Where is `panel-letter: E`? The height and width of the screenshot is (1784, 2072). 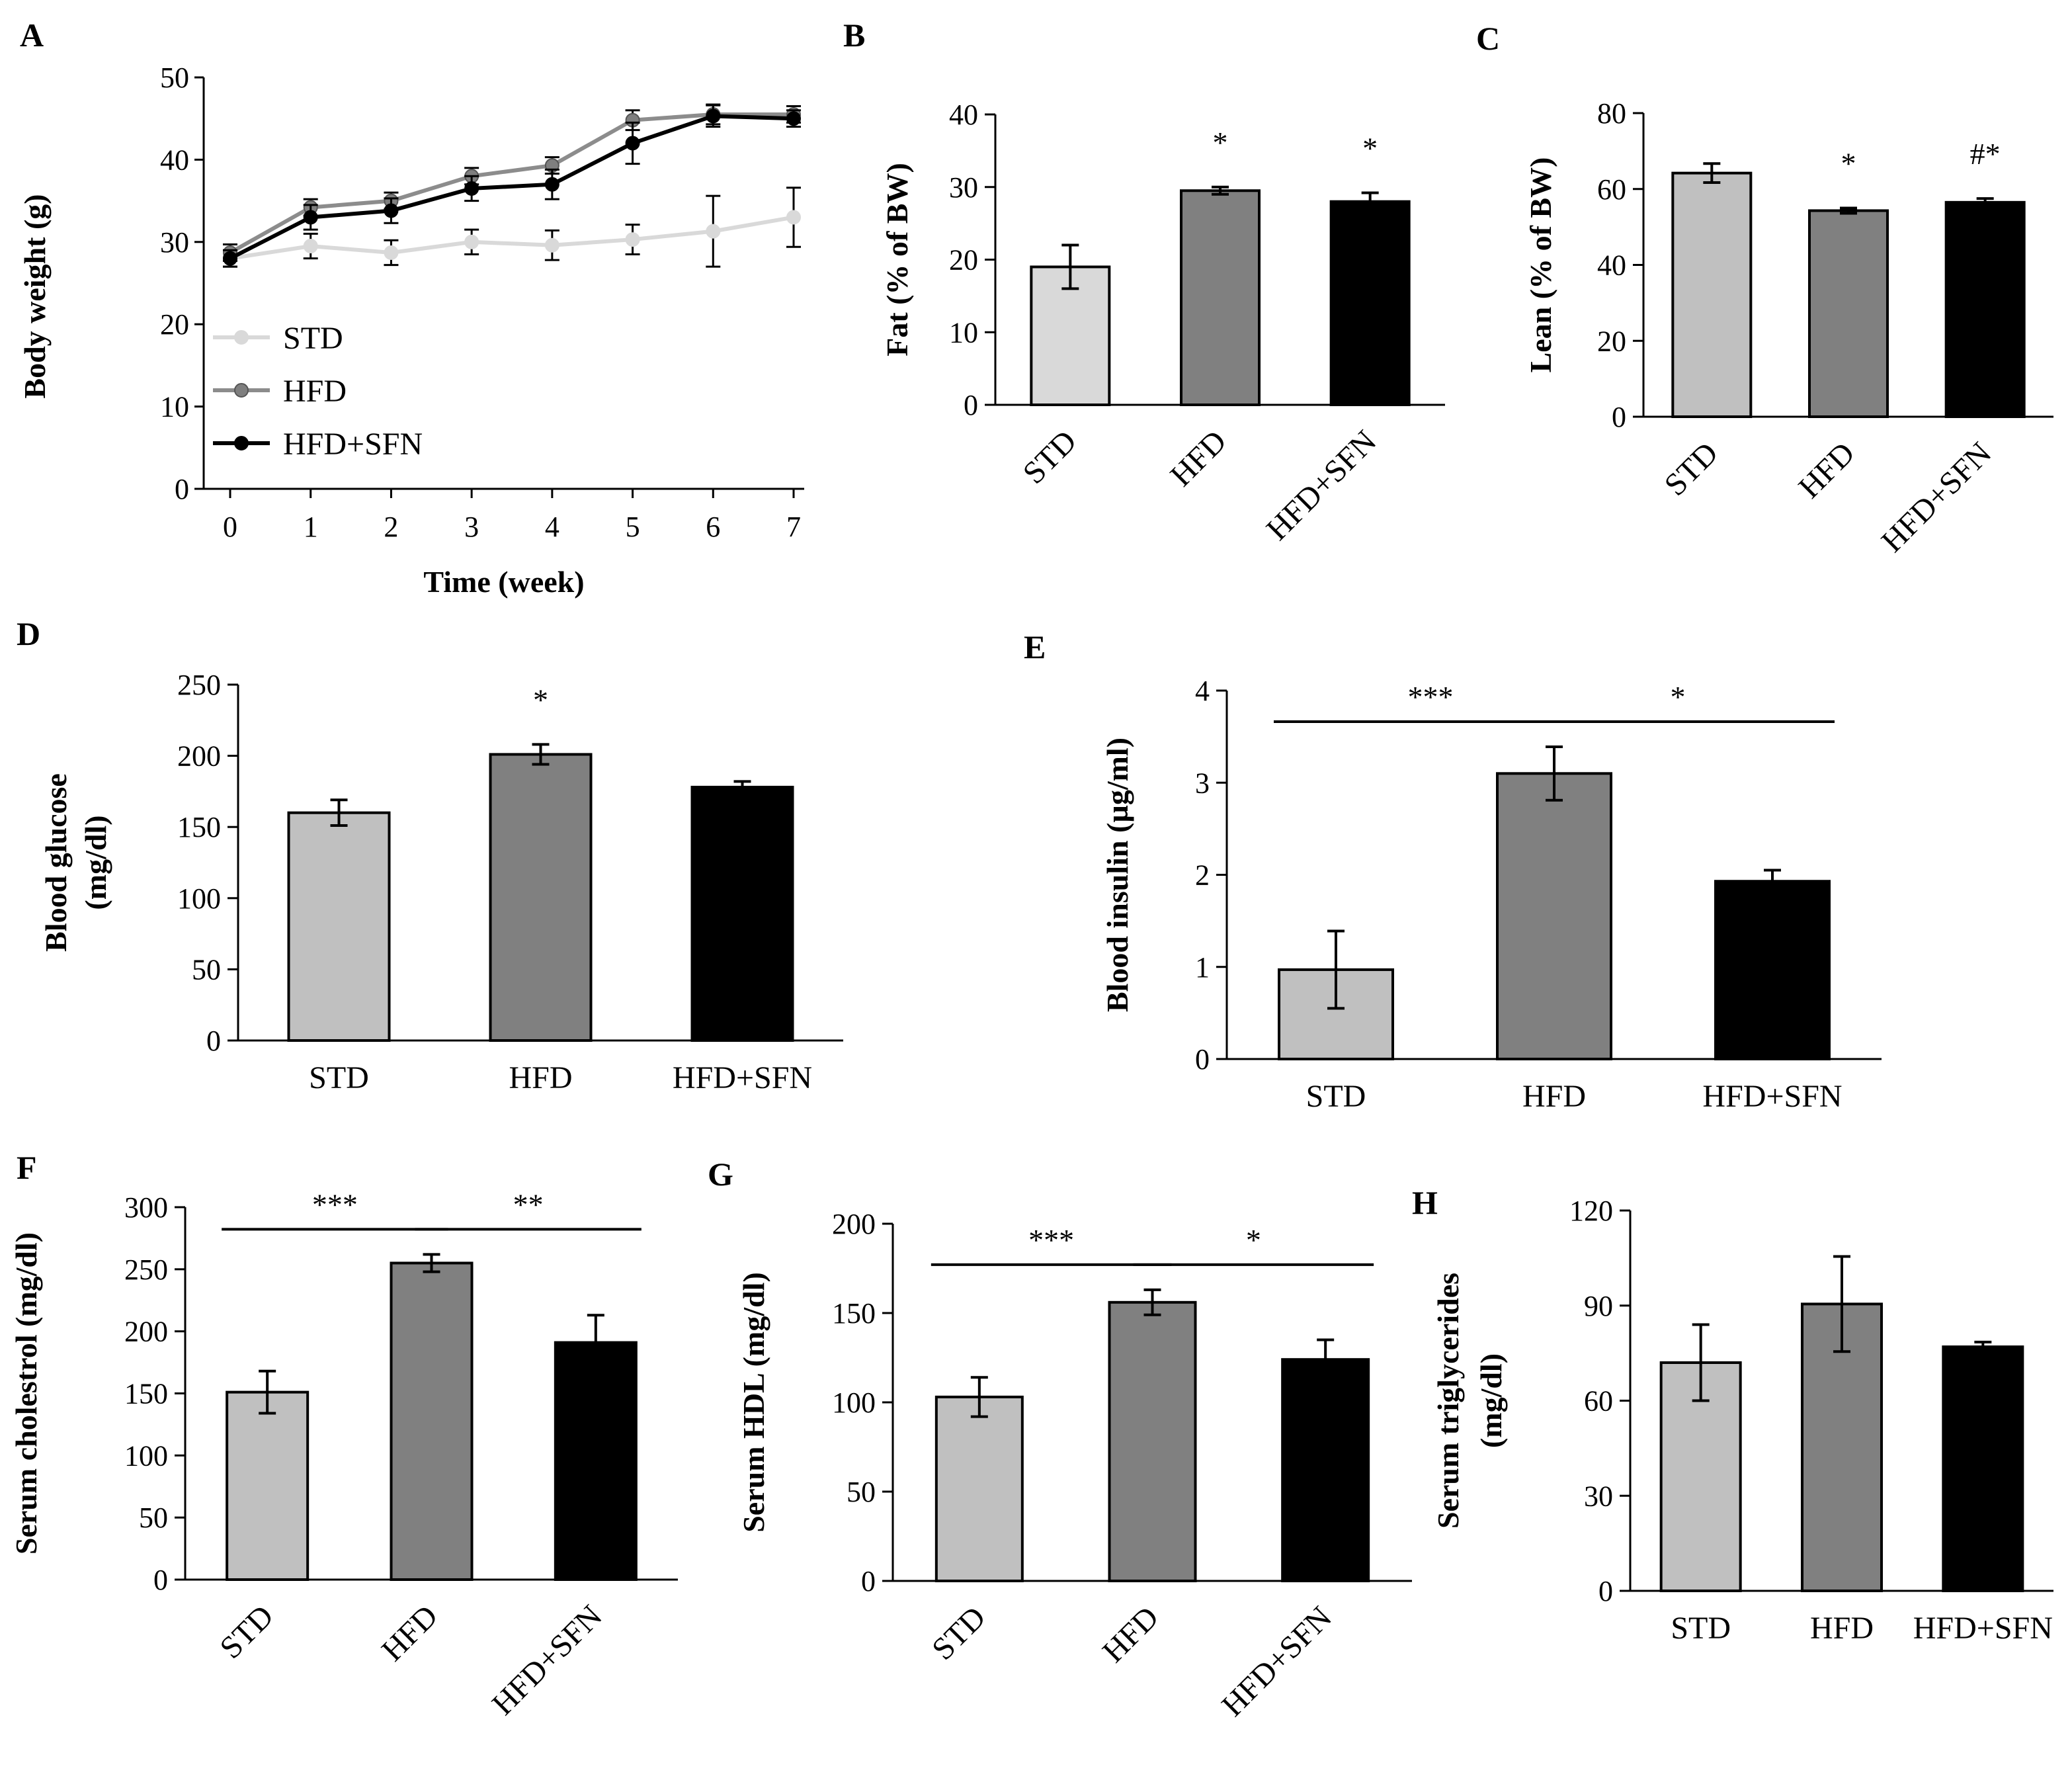 panel-letter: E is located at coordinates (1035, 646).